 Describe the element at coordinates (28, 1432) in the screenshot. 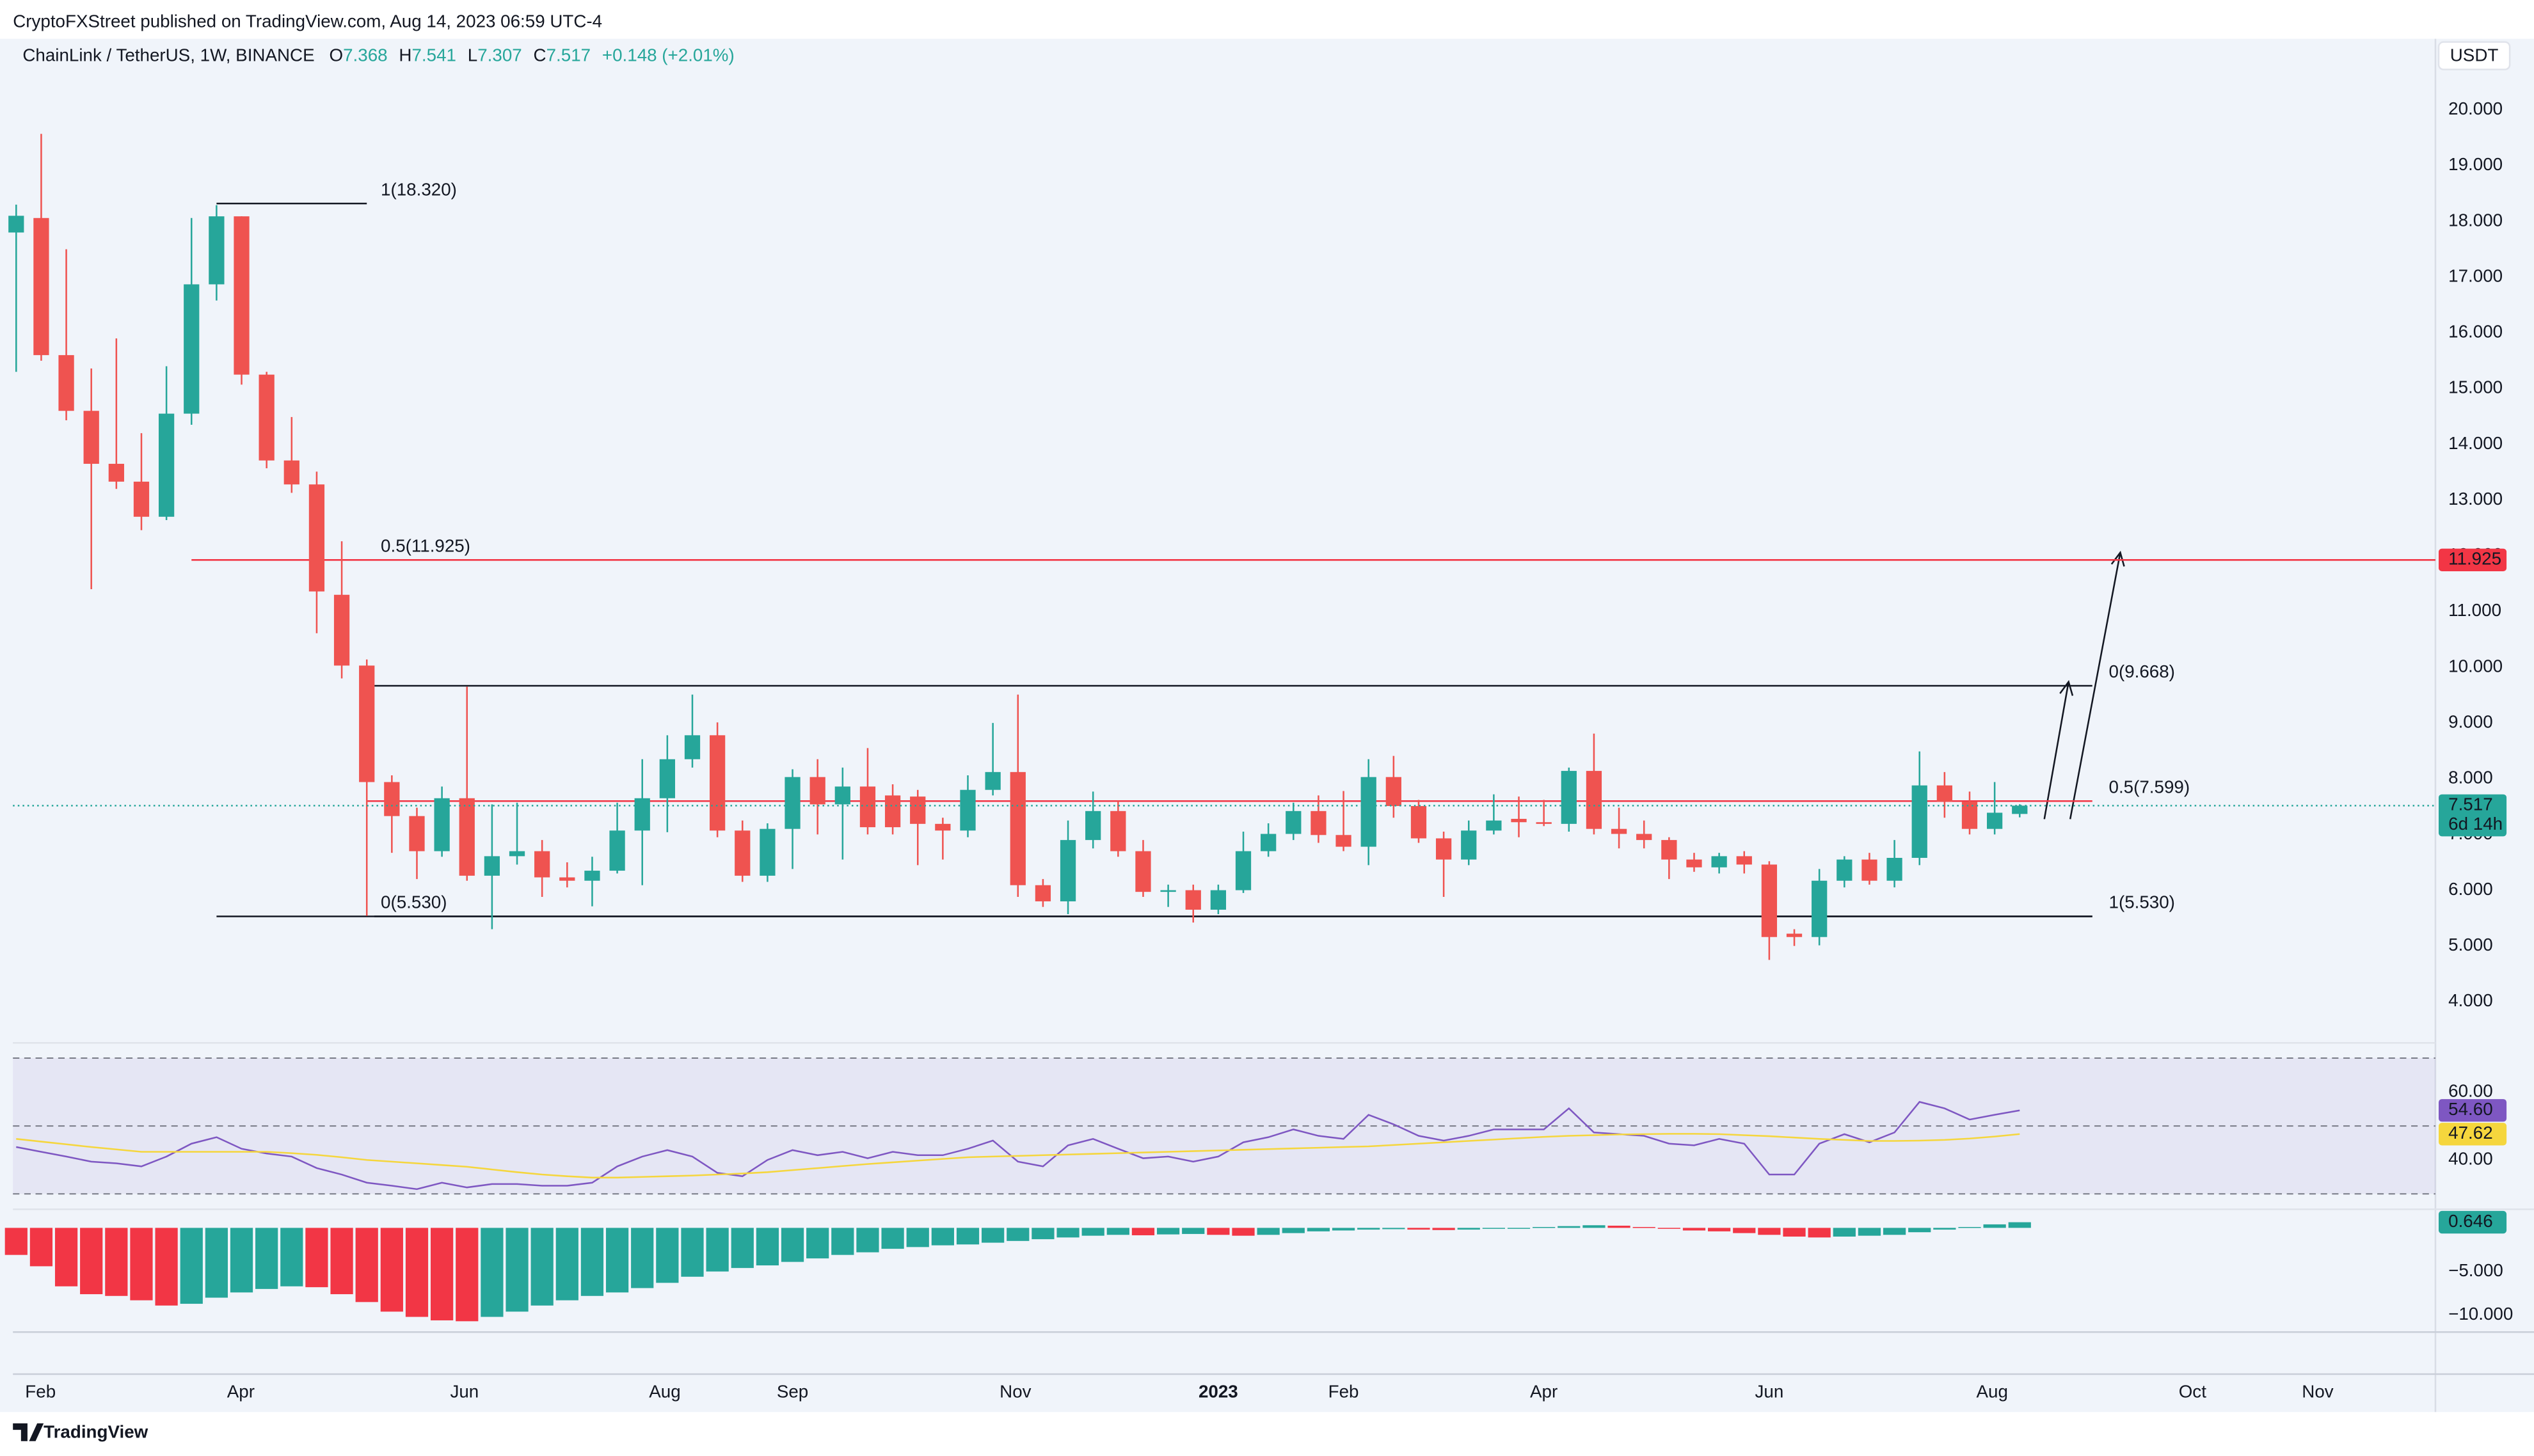

I see `brand-logo` at that location.